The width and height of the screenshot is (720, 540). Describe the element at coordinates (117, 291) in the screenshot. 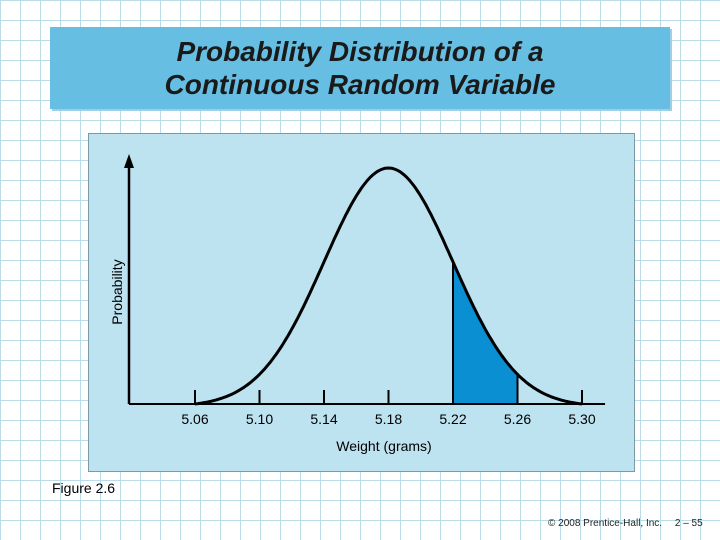

I see `y-axis-label: Probability` at that location.